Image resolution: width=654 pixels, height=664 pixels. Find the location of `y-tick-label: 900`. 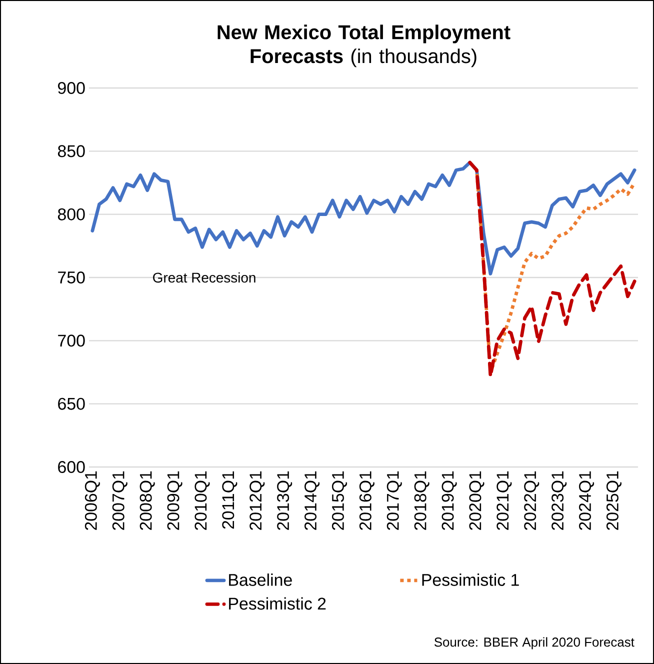

y-tick-label: 900 is located at coordinates (71, 88).